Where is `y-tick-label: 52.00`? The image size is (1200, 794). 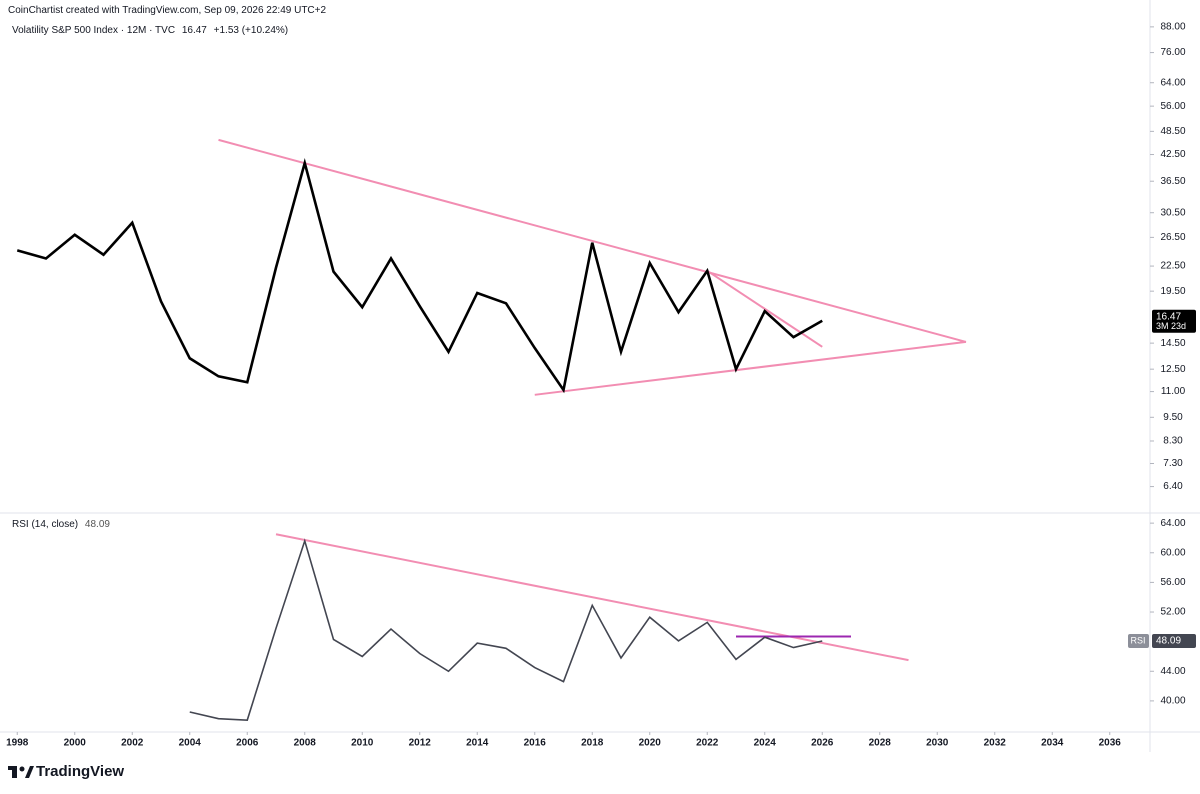
y-tick-label: 52.00 is located at coordinates (1172, 612).